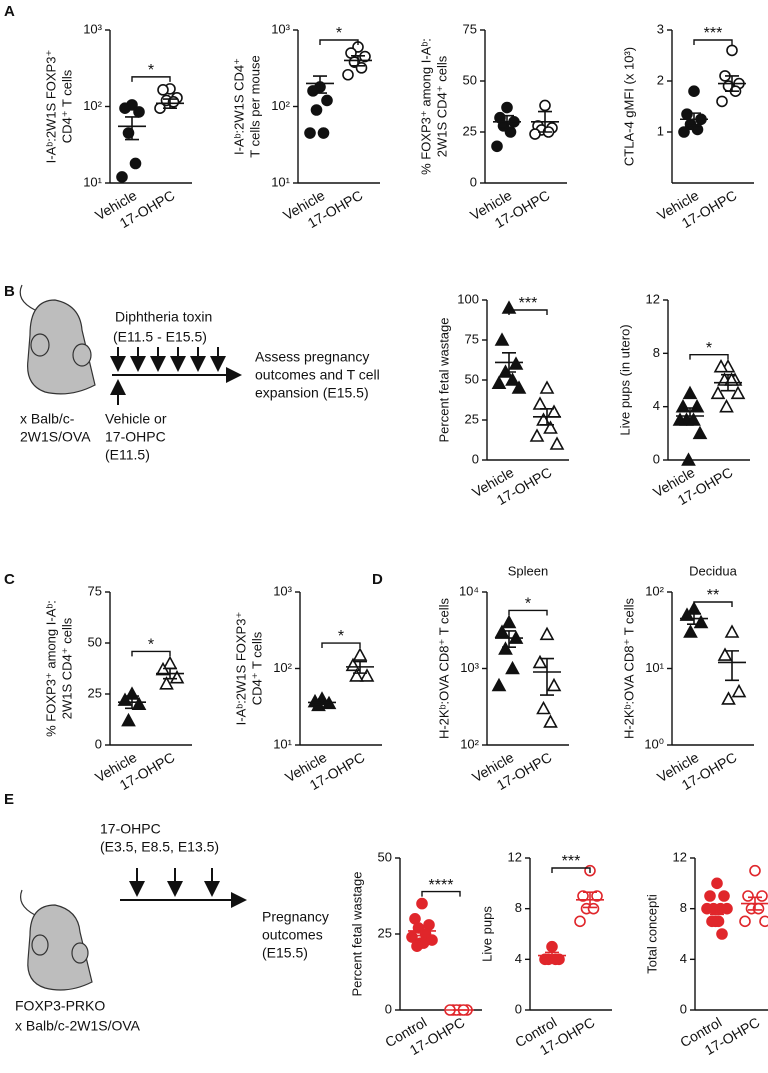  Describe the element at coordinates (47, 419) in the screenshot. I see `schematic-text: x Balb/c-` at that location.